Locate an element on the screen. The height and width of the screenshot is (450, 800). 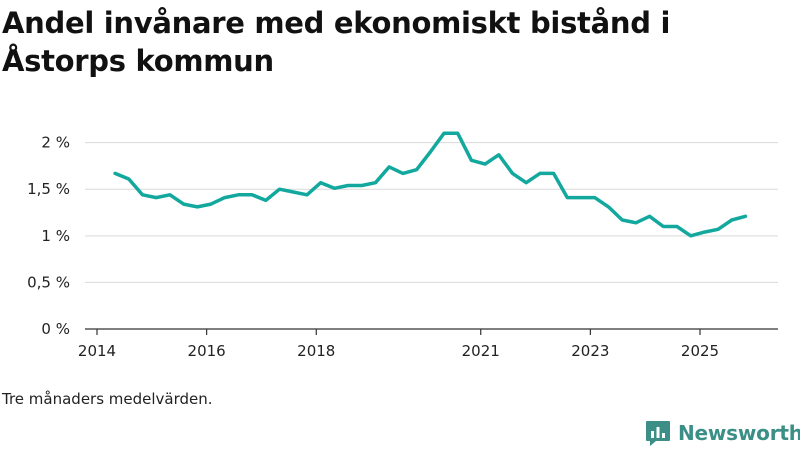
y-tick-label: 2 % is located at coordinates (55, 143).